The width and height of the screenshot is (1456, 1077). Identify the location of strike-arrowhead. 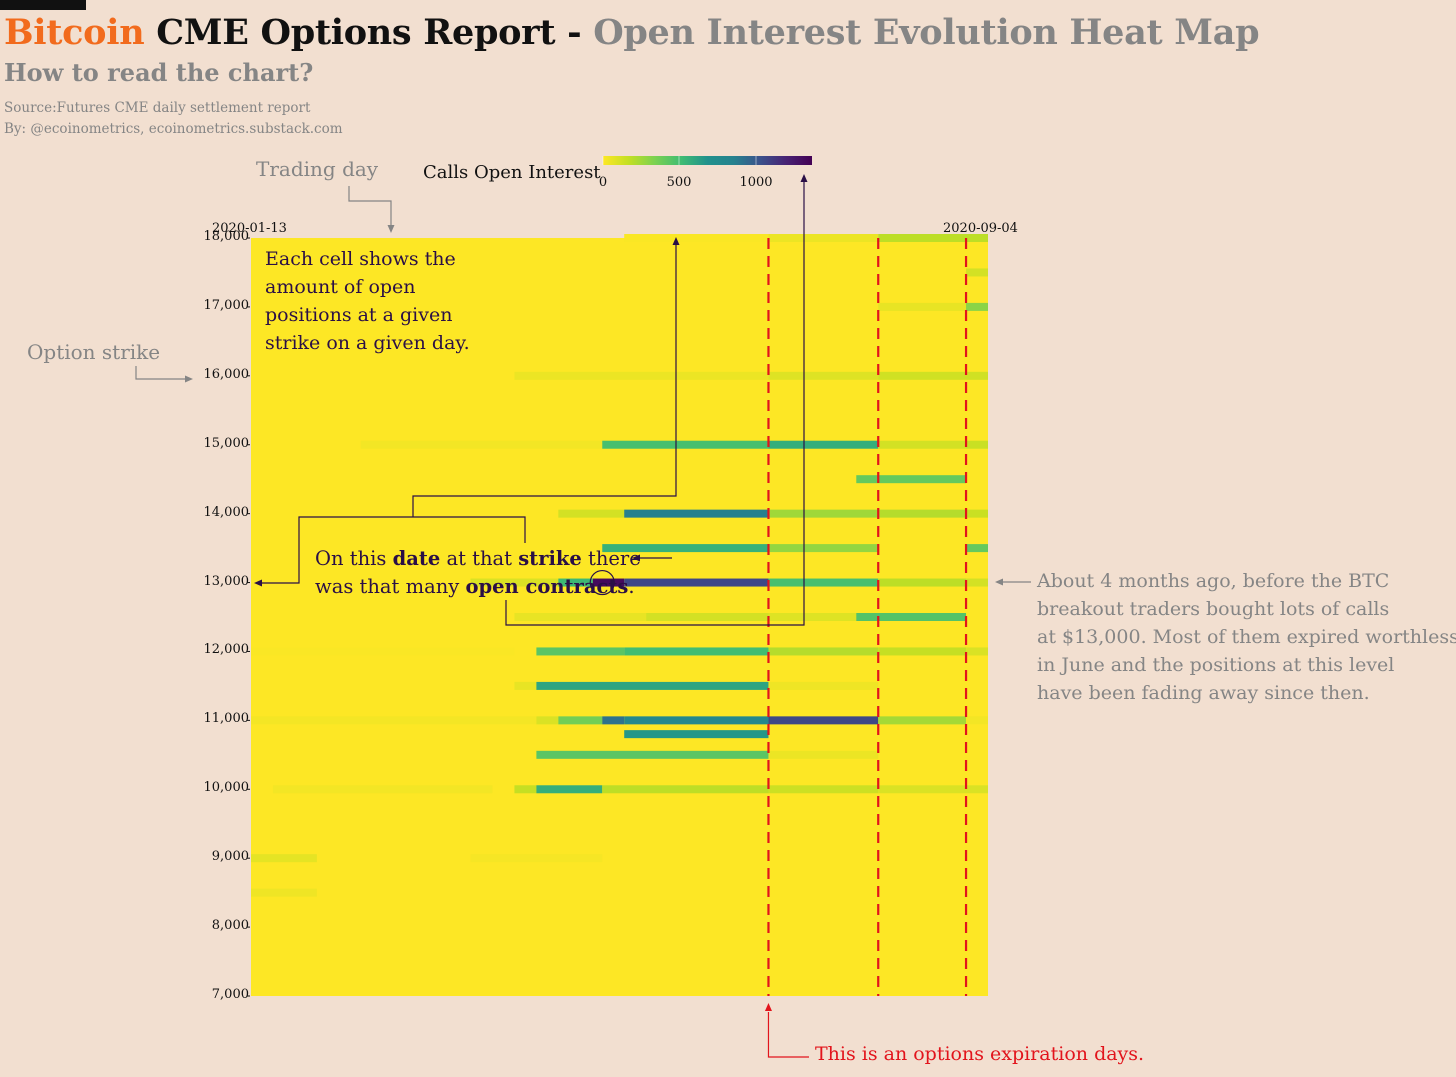
(258, 583).